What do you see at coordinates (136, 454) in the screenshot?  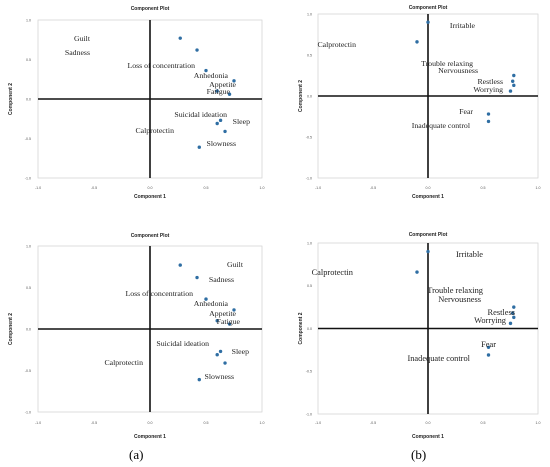 I see `caption-a: (a)` at bounding box center [136, 454].